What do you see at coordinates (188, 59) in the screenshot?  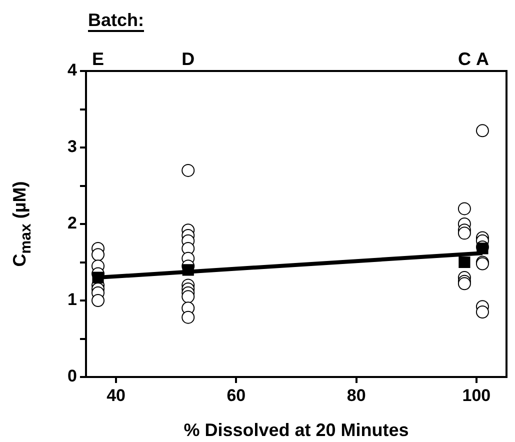 I see `text: D` at bounding box center [188, 59].